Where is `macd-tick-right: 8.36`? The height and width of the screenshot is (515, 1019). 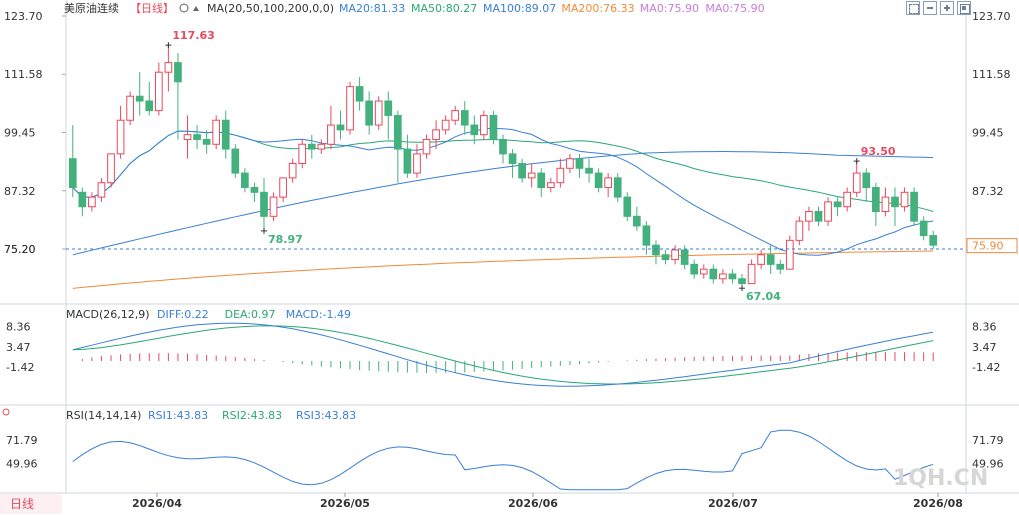
macd-tick-right: 8.36 is located at coordinates (984, 327).